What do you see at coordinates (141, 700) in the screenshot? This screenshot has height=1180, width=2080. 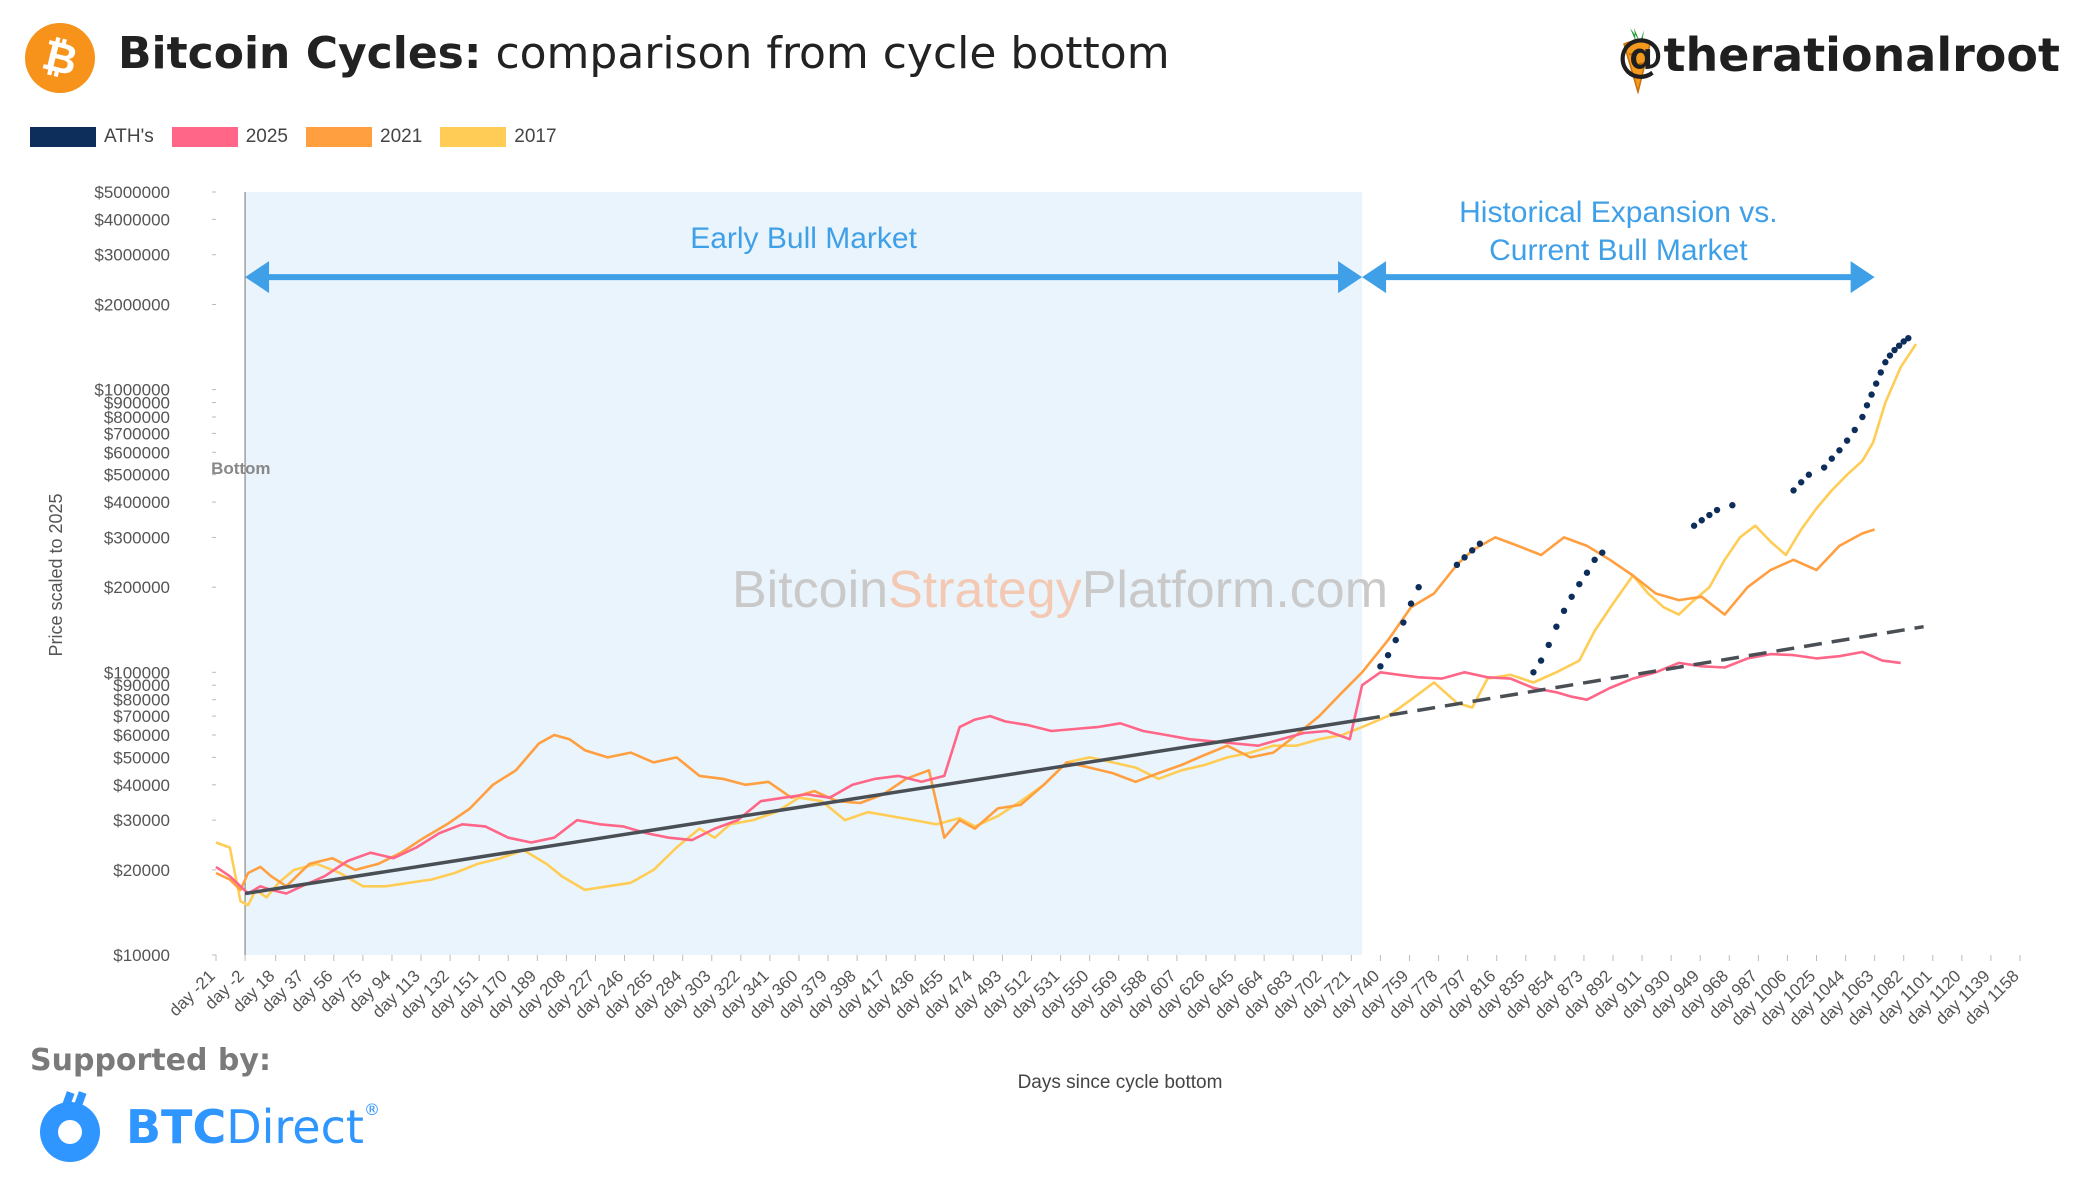 I see `y-tick-label: $80000` at bounding box center [141, 700].